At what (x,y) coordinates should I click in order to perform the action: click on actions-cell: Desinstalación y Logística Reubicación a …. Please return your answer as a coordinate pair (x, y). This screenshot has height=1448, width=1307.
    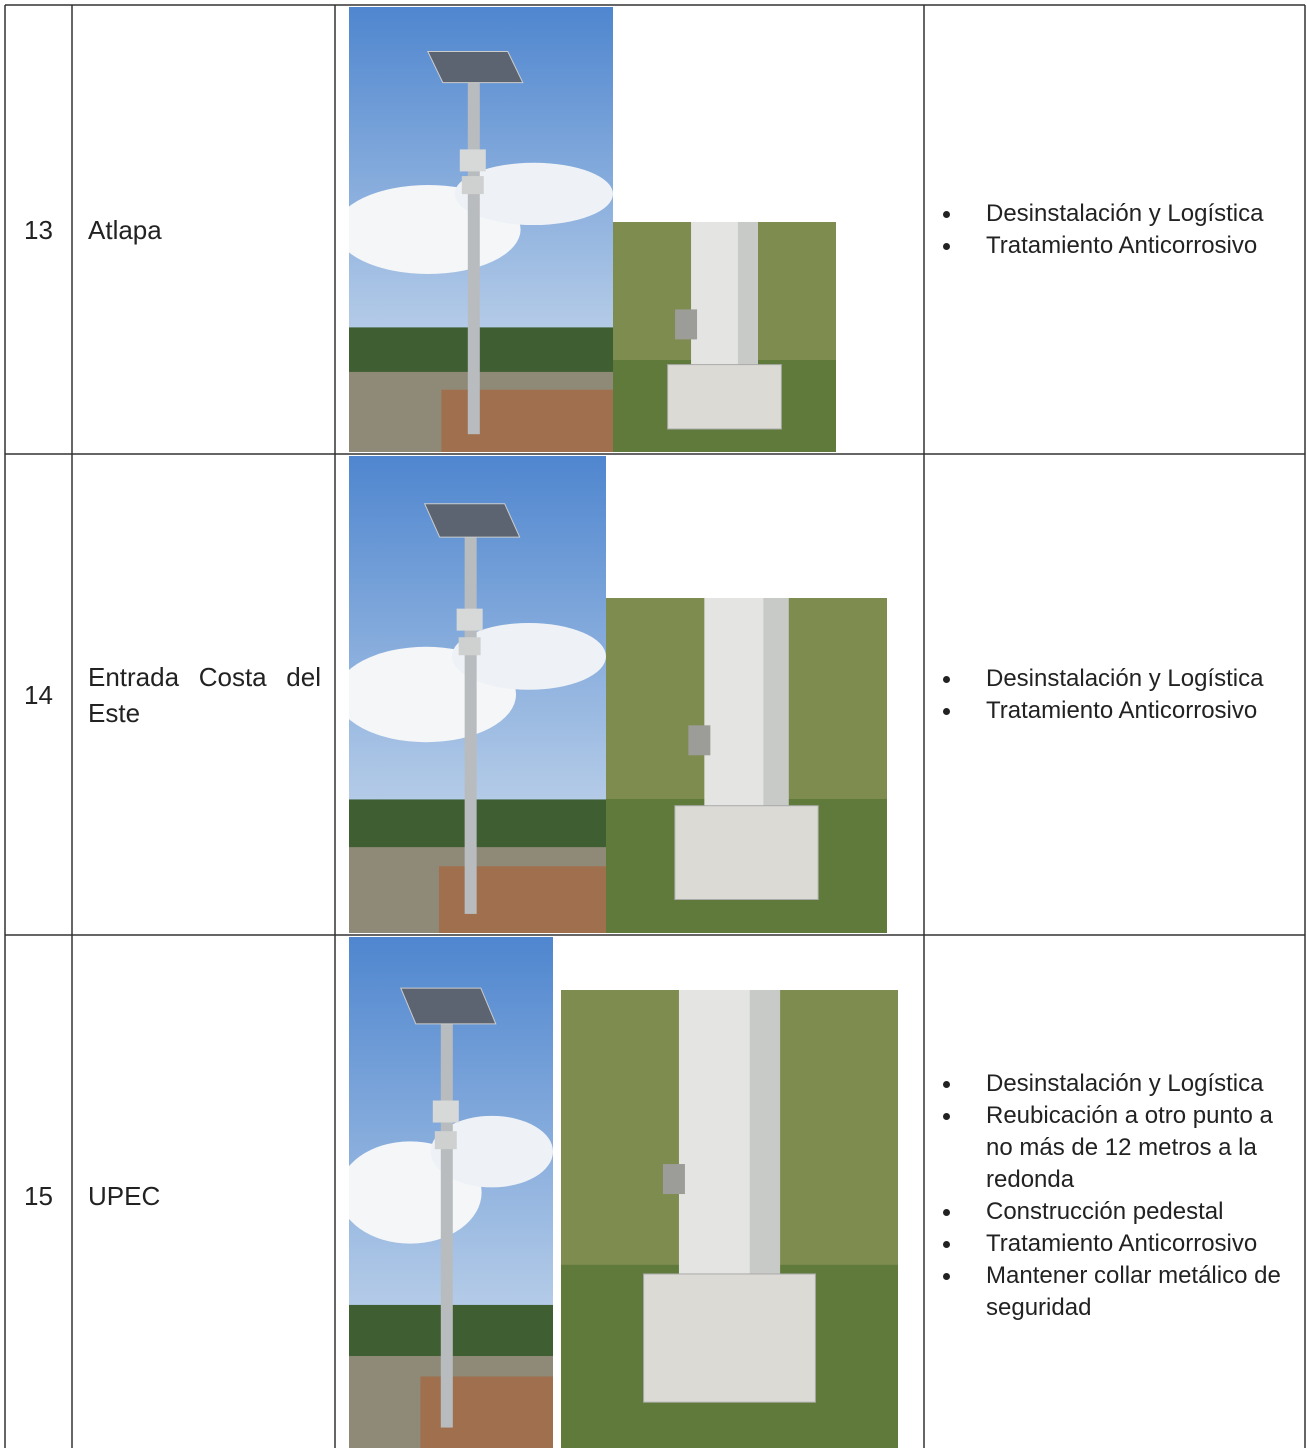
    Looking at the image, I should click on (1114, 1191).